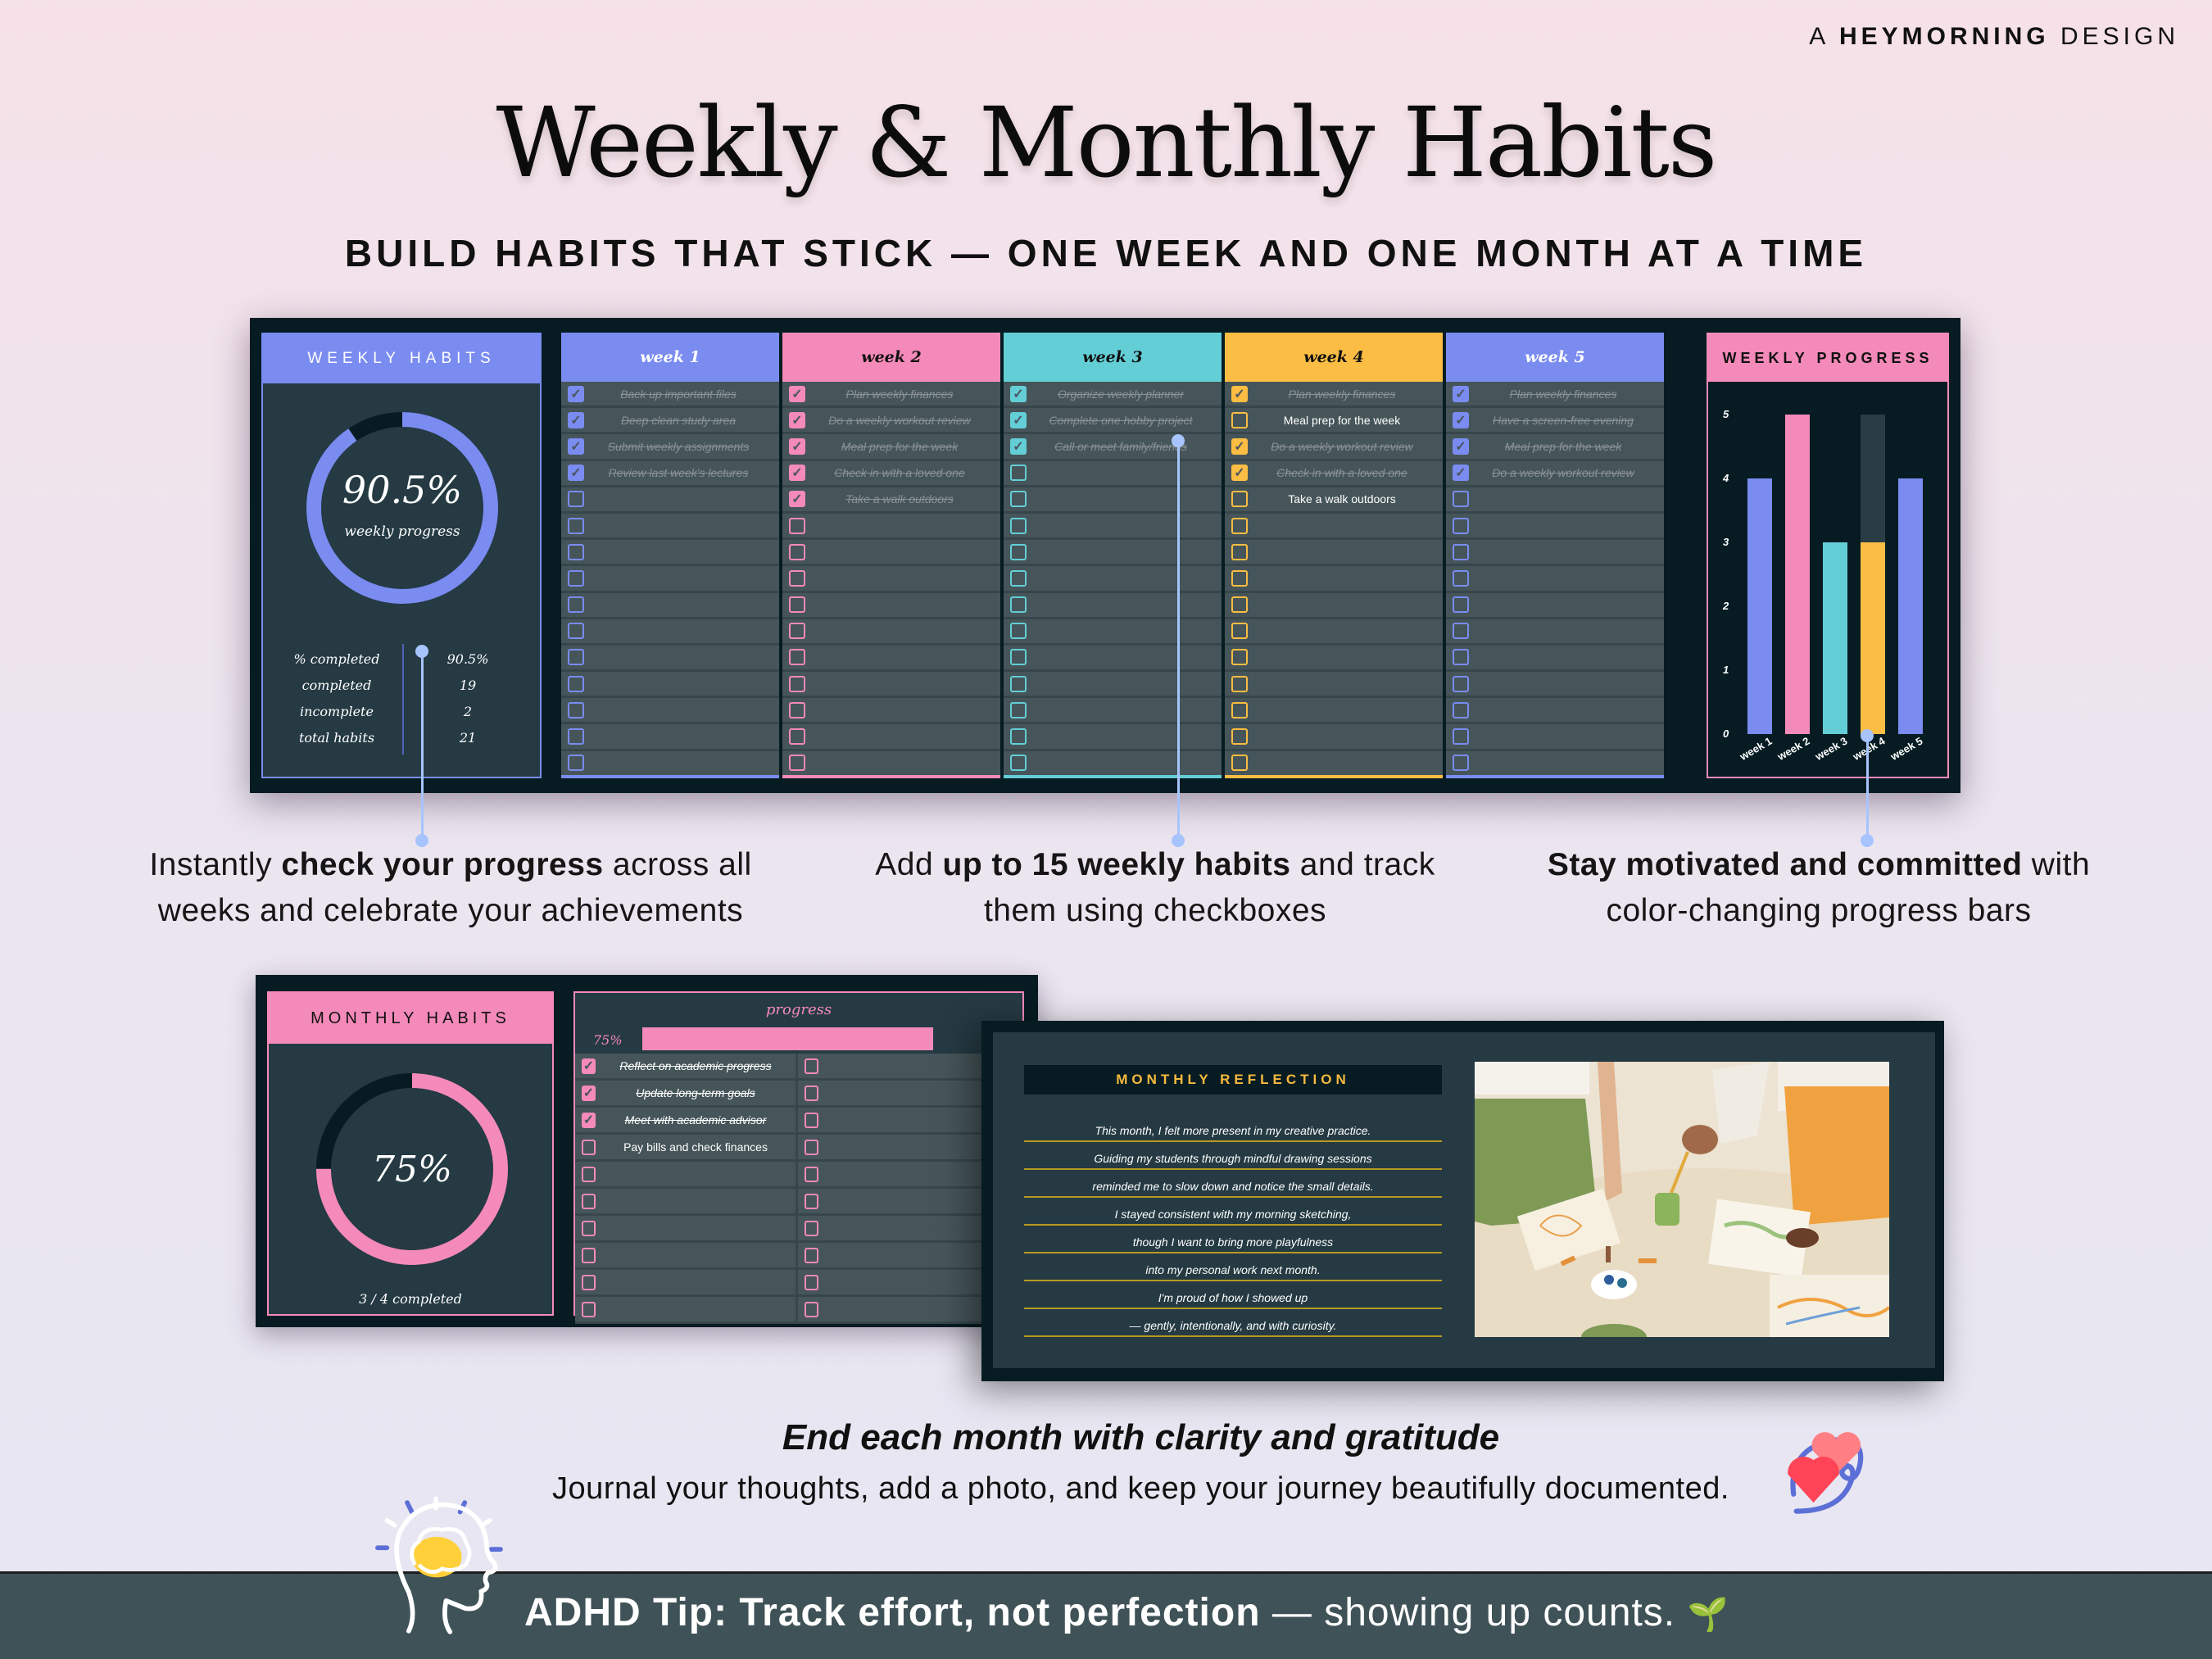 The image size is (2212, 1659). Describe the element at coordinates (695, 1119) in the screenshot. I see `habit-text: Meet with academic advisor` at that location.